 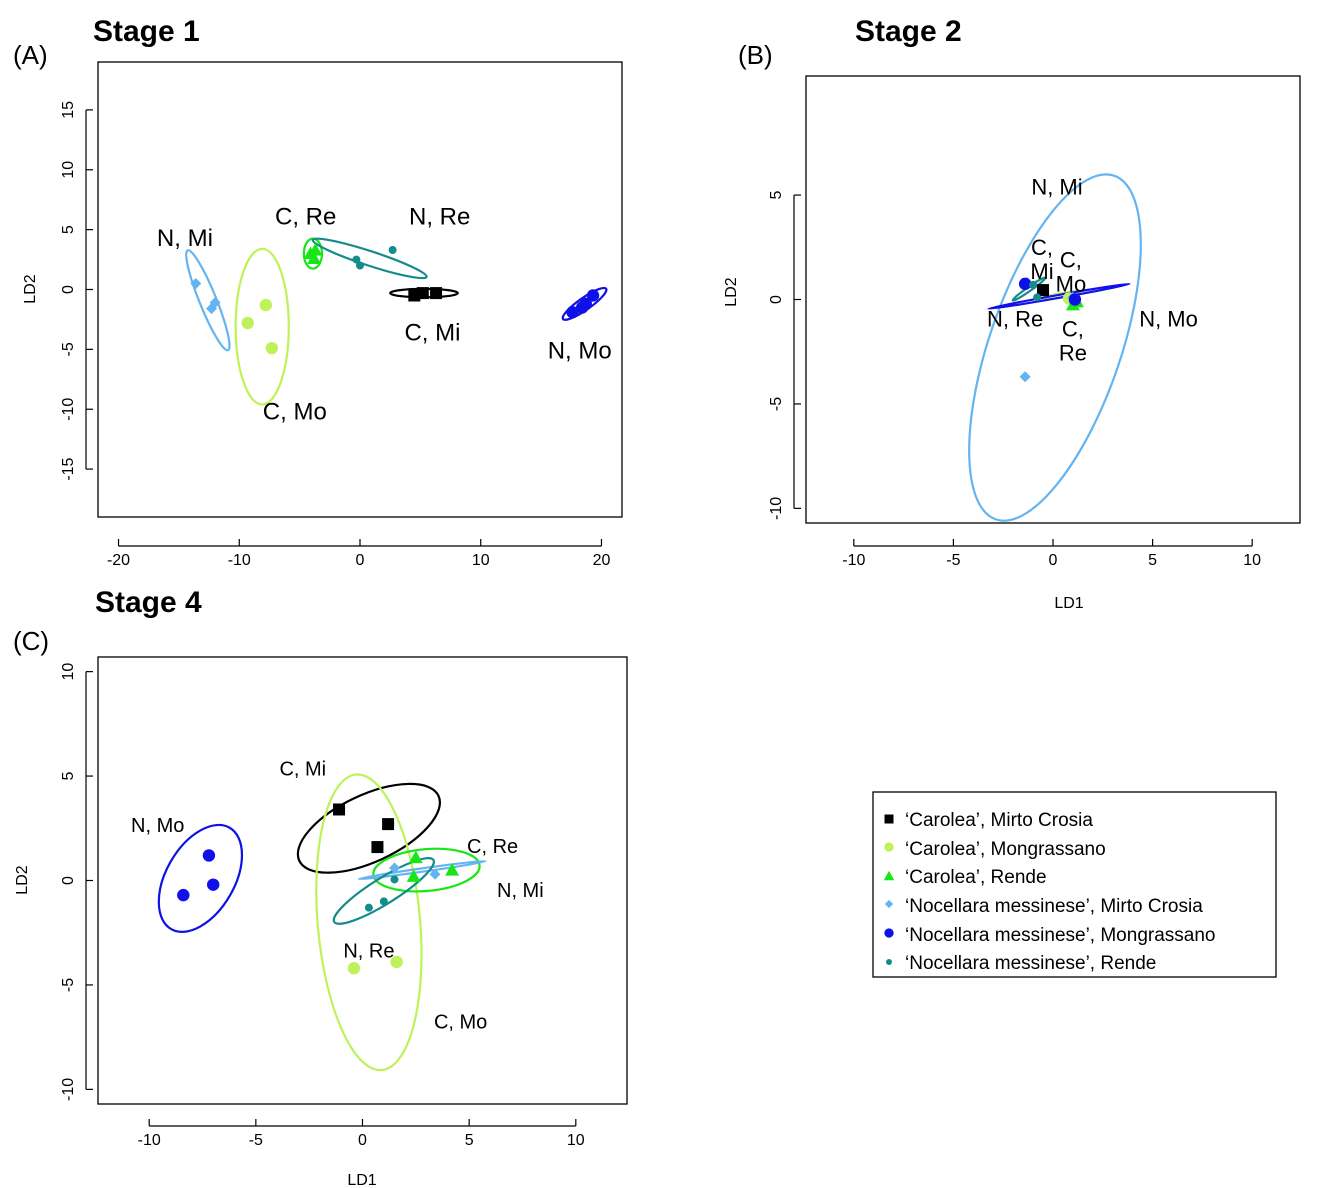 I want to click on legend-entry: ‘Nocellara messinese’, Mirto Crosia, so click(x=1043, y=906).